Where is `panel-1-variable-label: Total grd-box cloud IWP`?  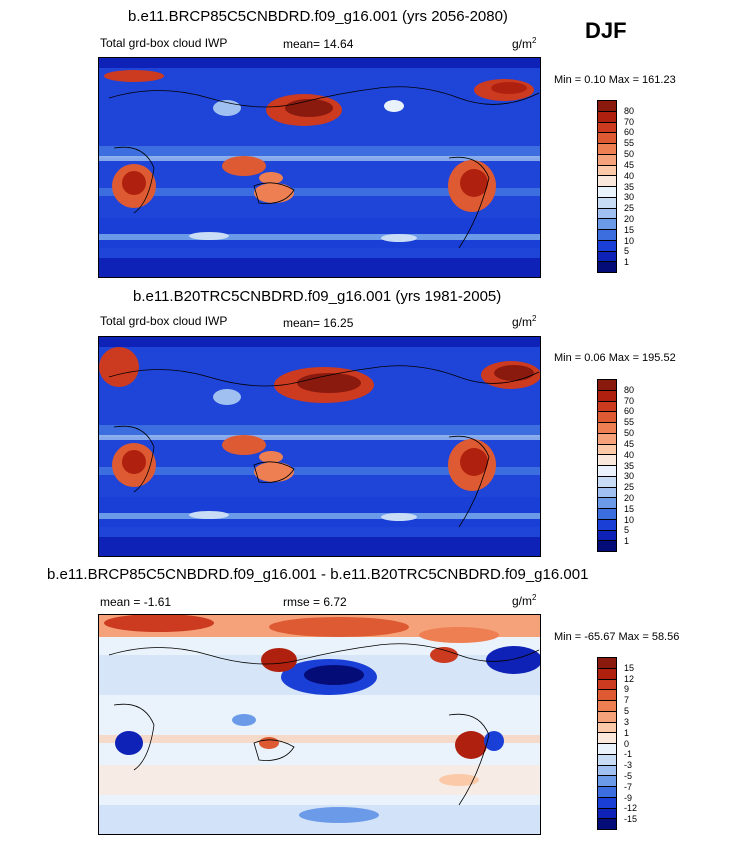 panel-1-variable-label: Total grd-box cloud IWP is located at coordinates (164, 43).